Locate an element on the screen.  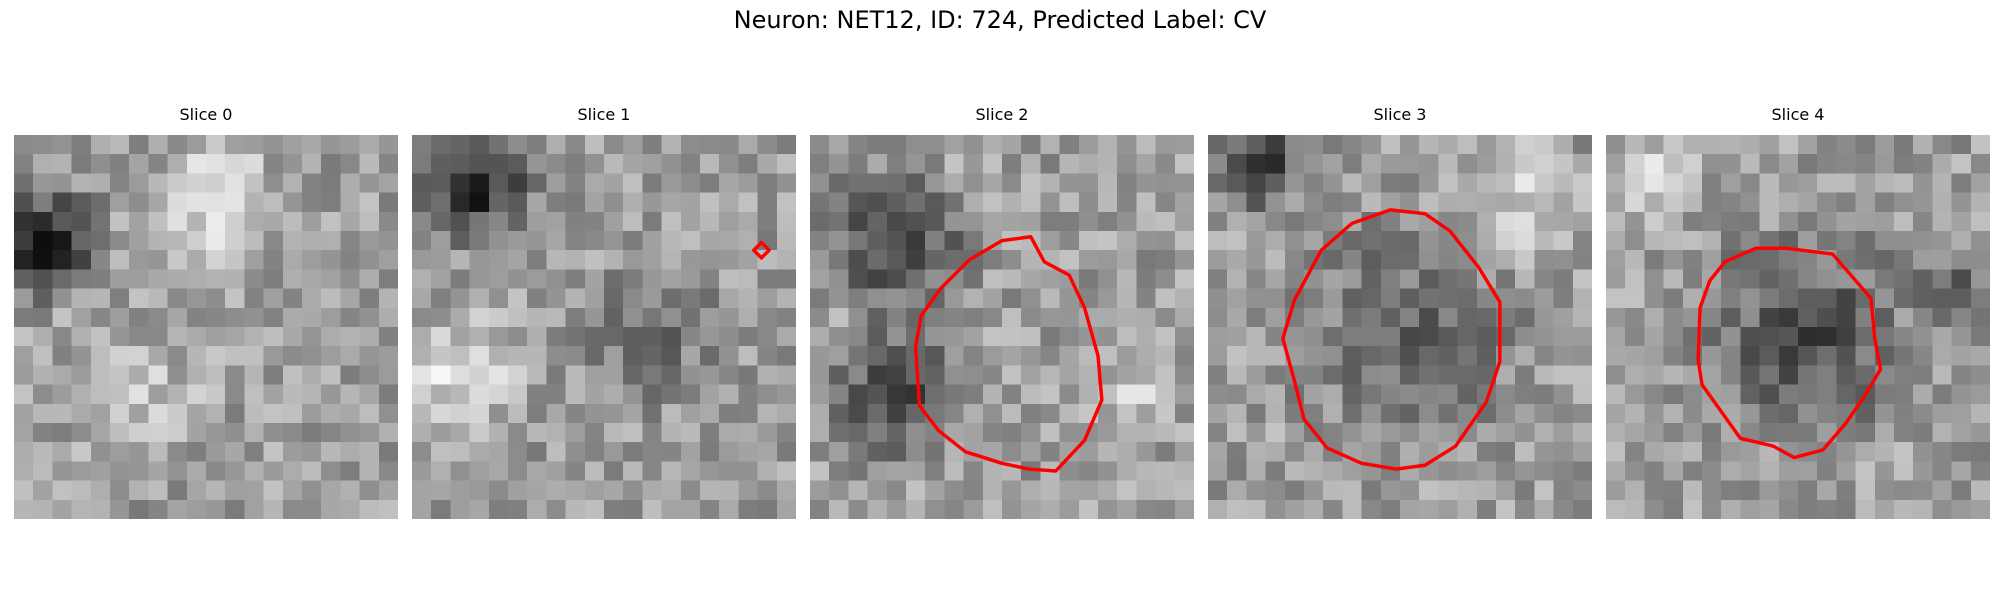
slice-title-0: Slice 0 is located at coordinates (206, 114).